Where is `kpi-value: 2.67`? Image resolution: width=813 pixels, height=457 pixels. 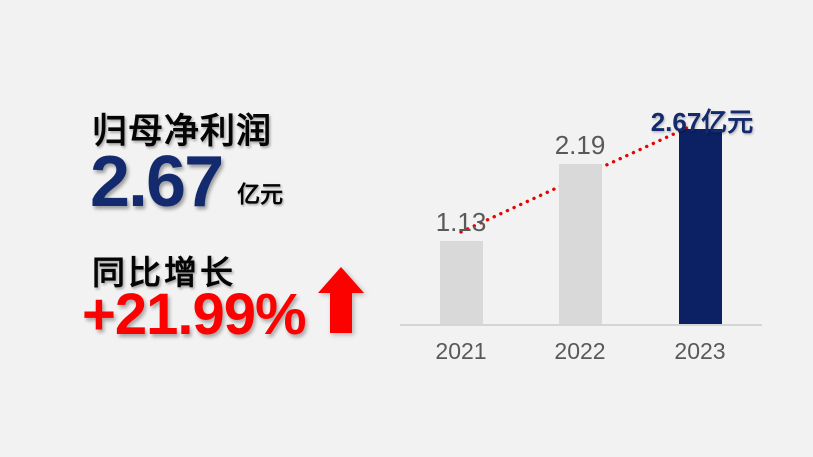
kpi-value: 2.67 is located at coordinates (157, 182).